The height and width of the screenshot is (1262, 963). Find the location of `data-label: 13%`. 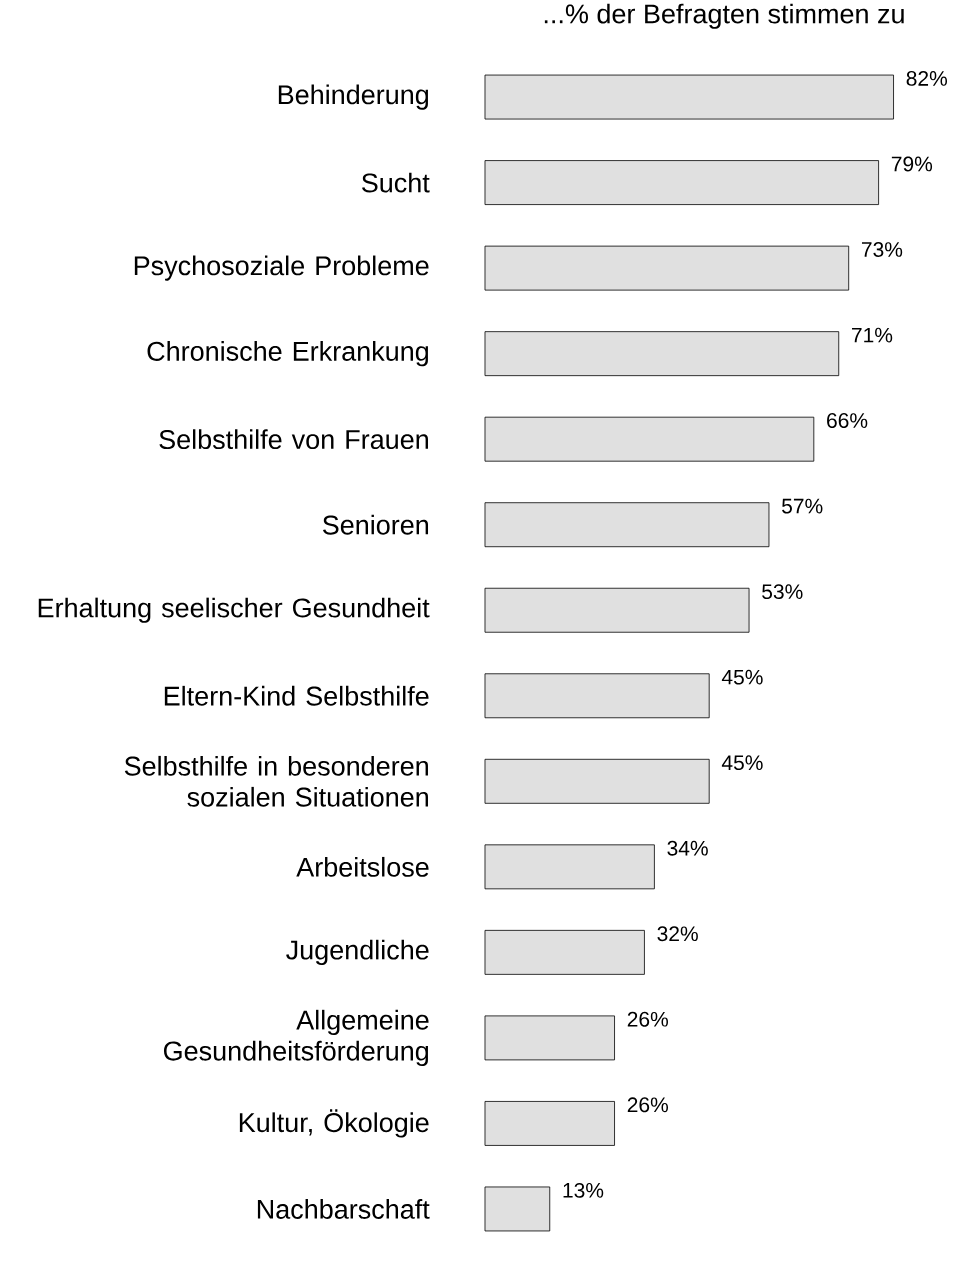

data-label: 13% is located at coordinates (583, 1190).